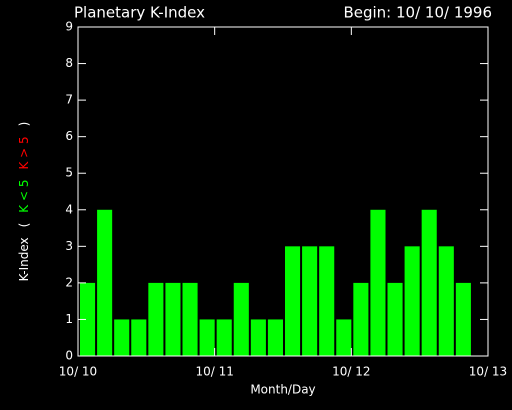  What do you see at coordinates (24, 152) in the screenshot?
I see `y-axis-label-part: K > 5` at bounding box center [24, 152].